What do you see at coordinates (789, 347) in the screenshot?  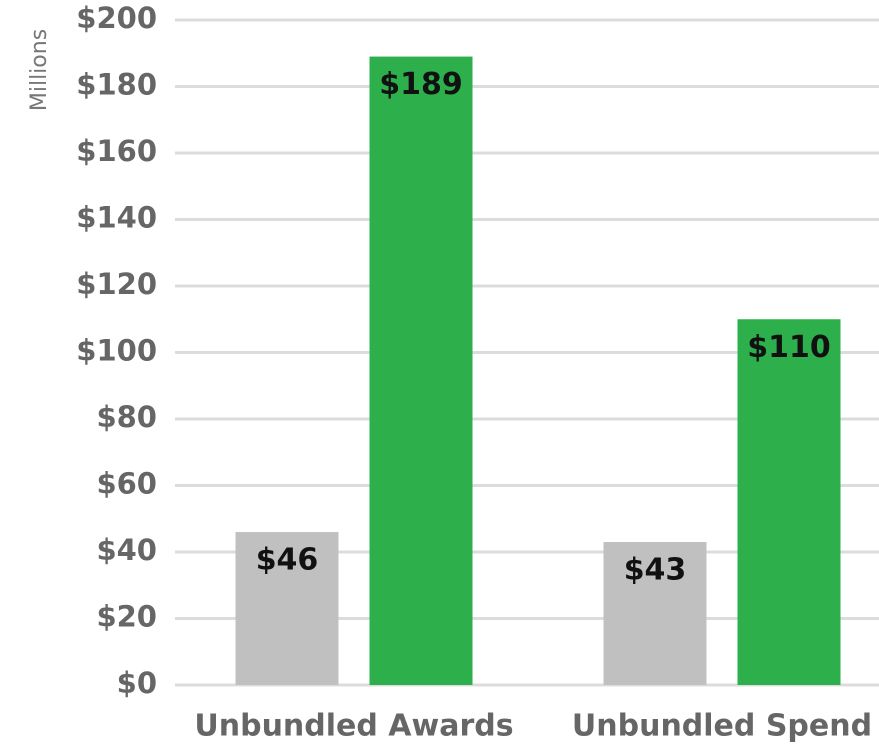 I see `value-label: $110` at bounding box center [789, 347].